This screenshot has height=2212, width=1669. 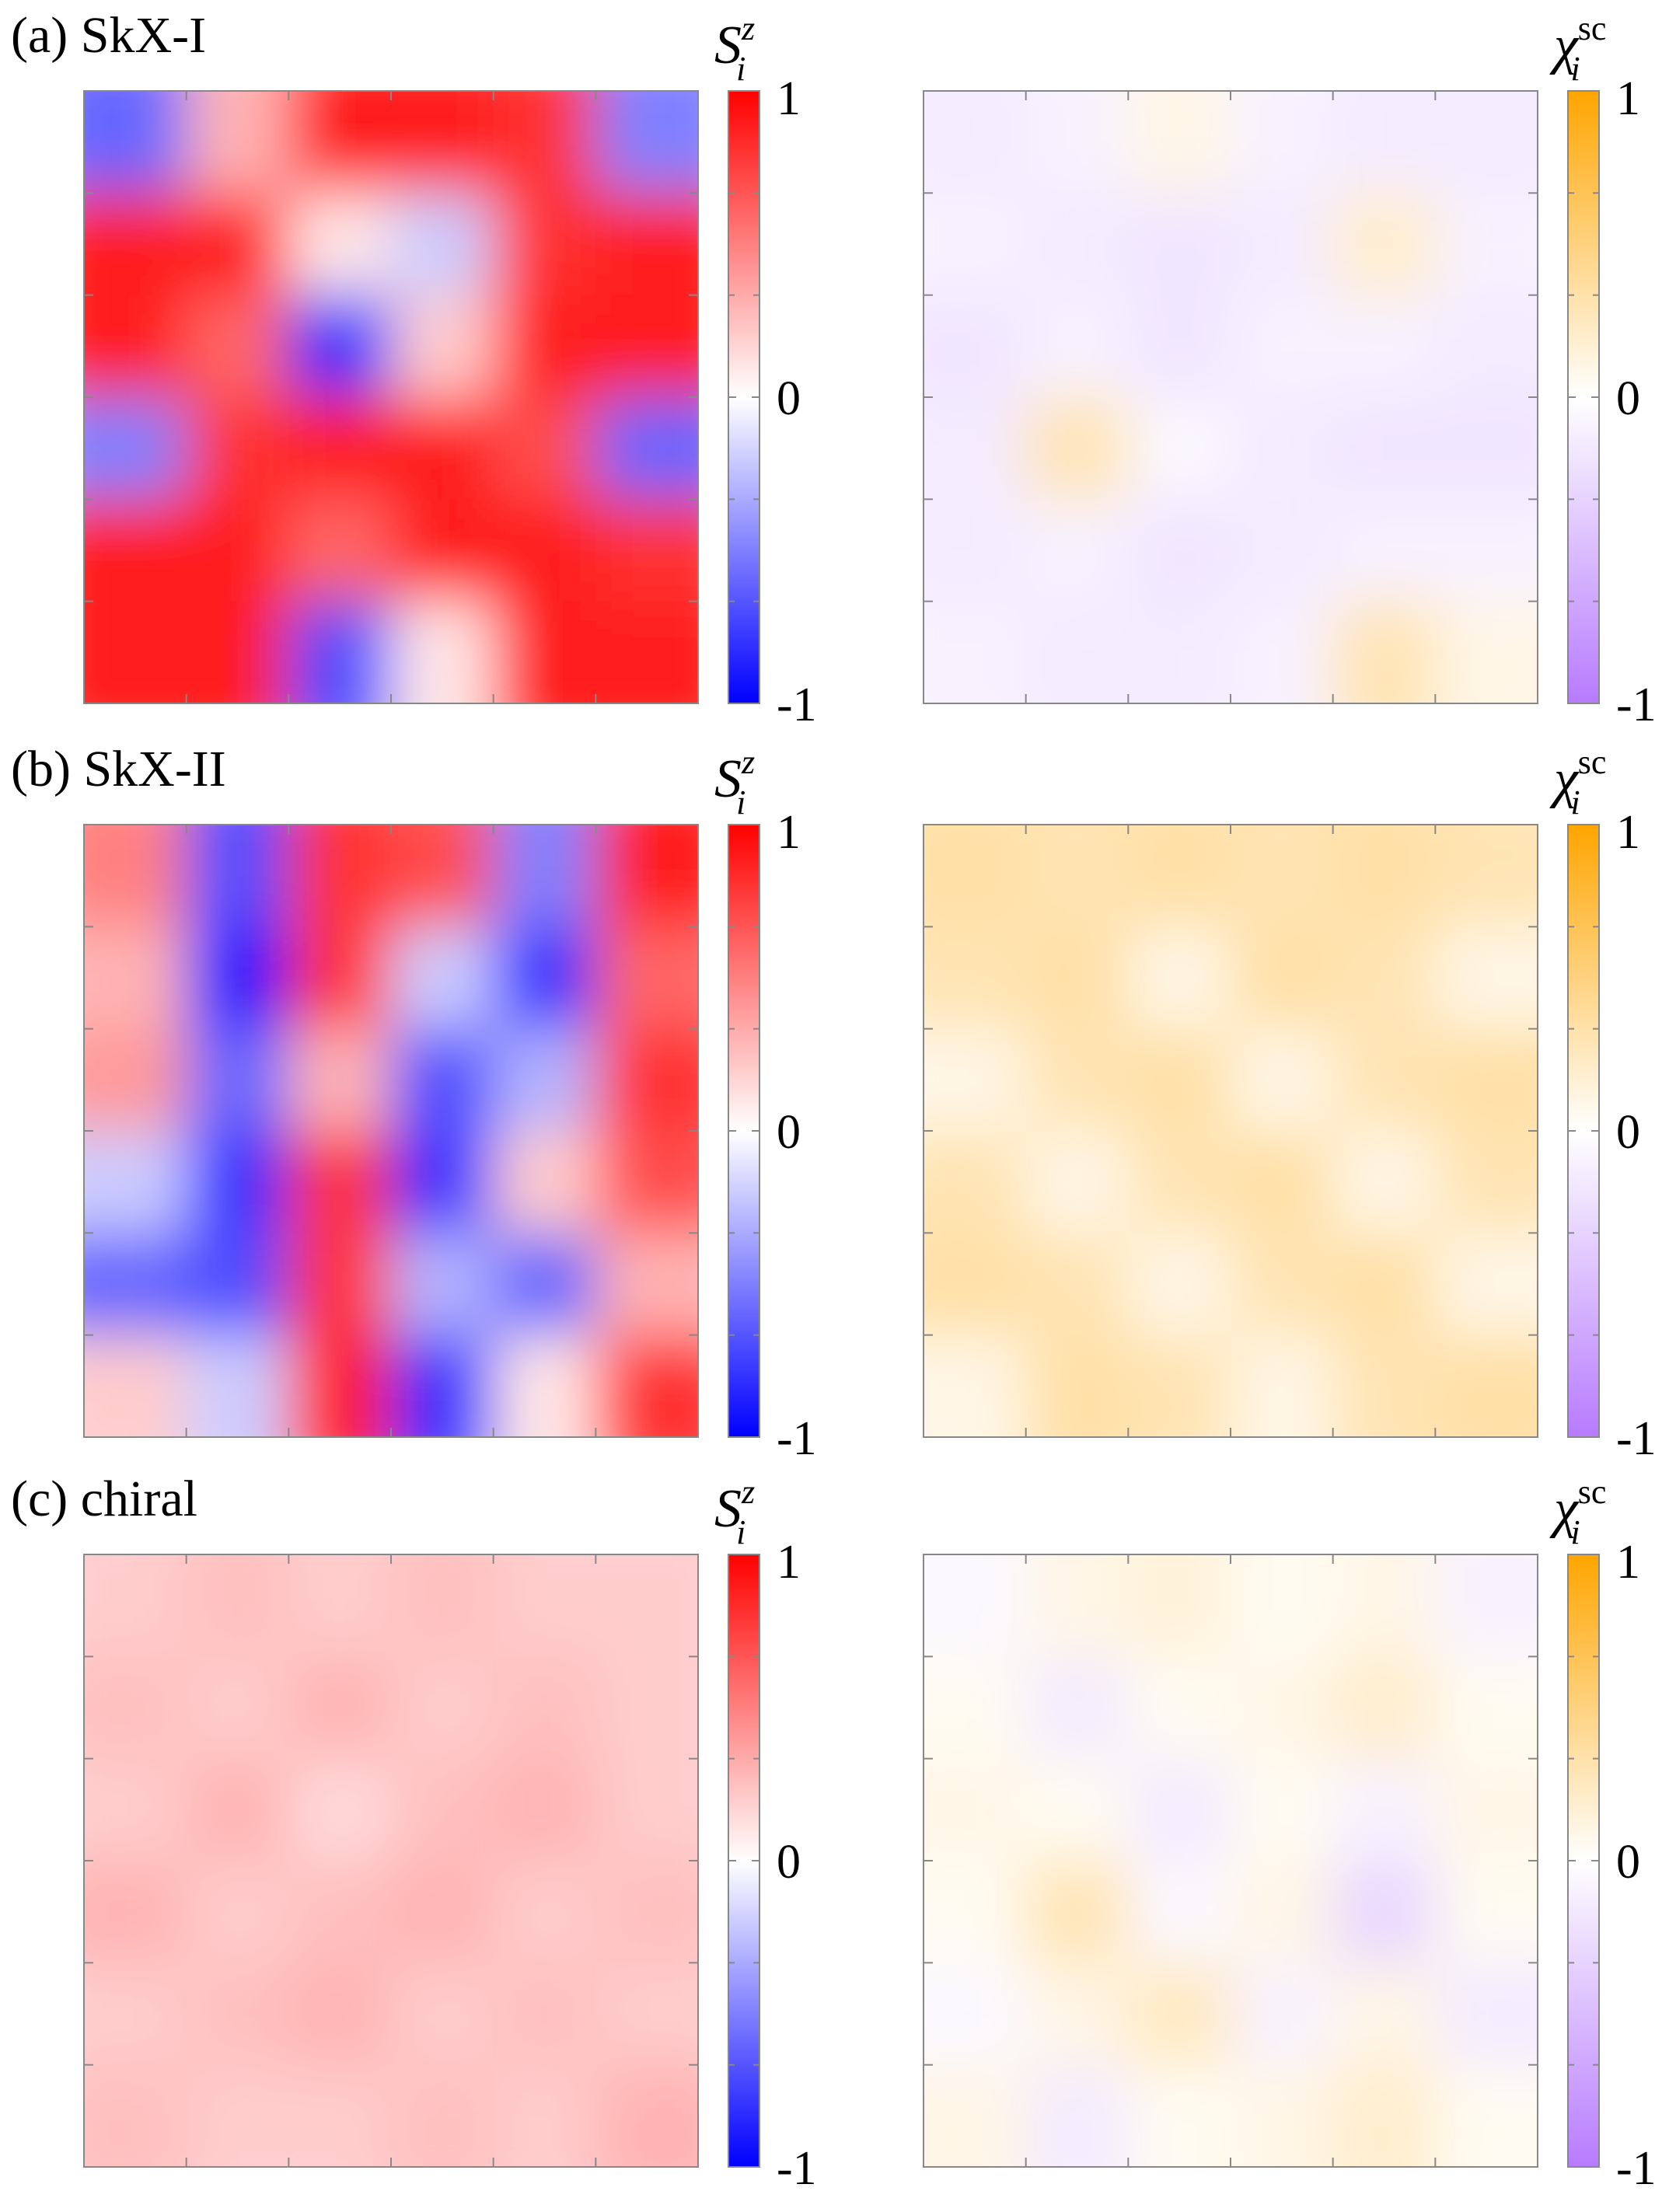 I want to click on colorbar-label: Sz i, so click(x=735, y=1512).